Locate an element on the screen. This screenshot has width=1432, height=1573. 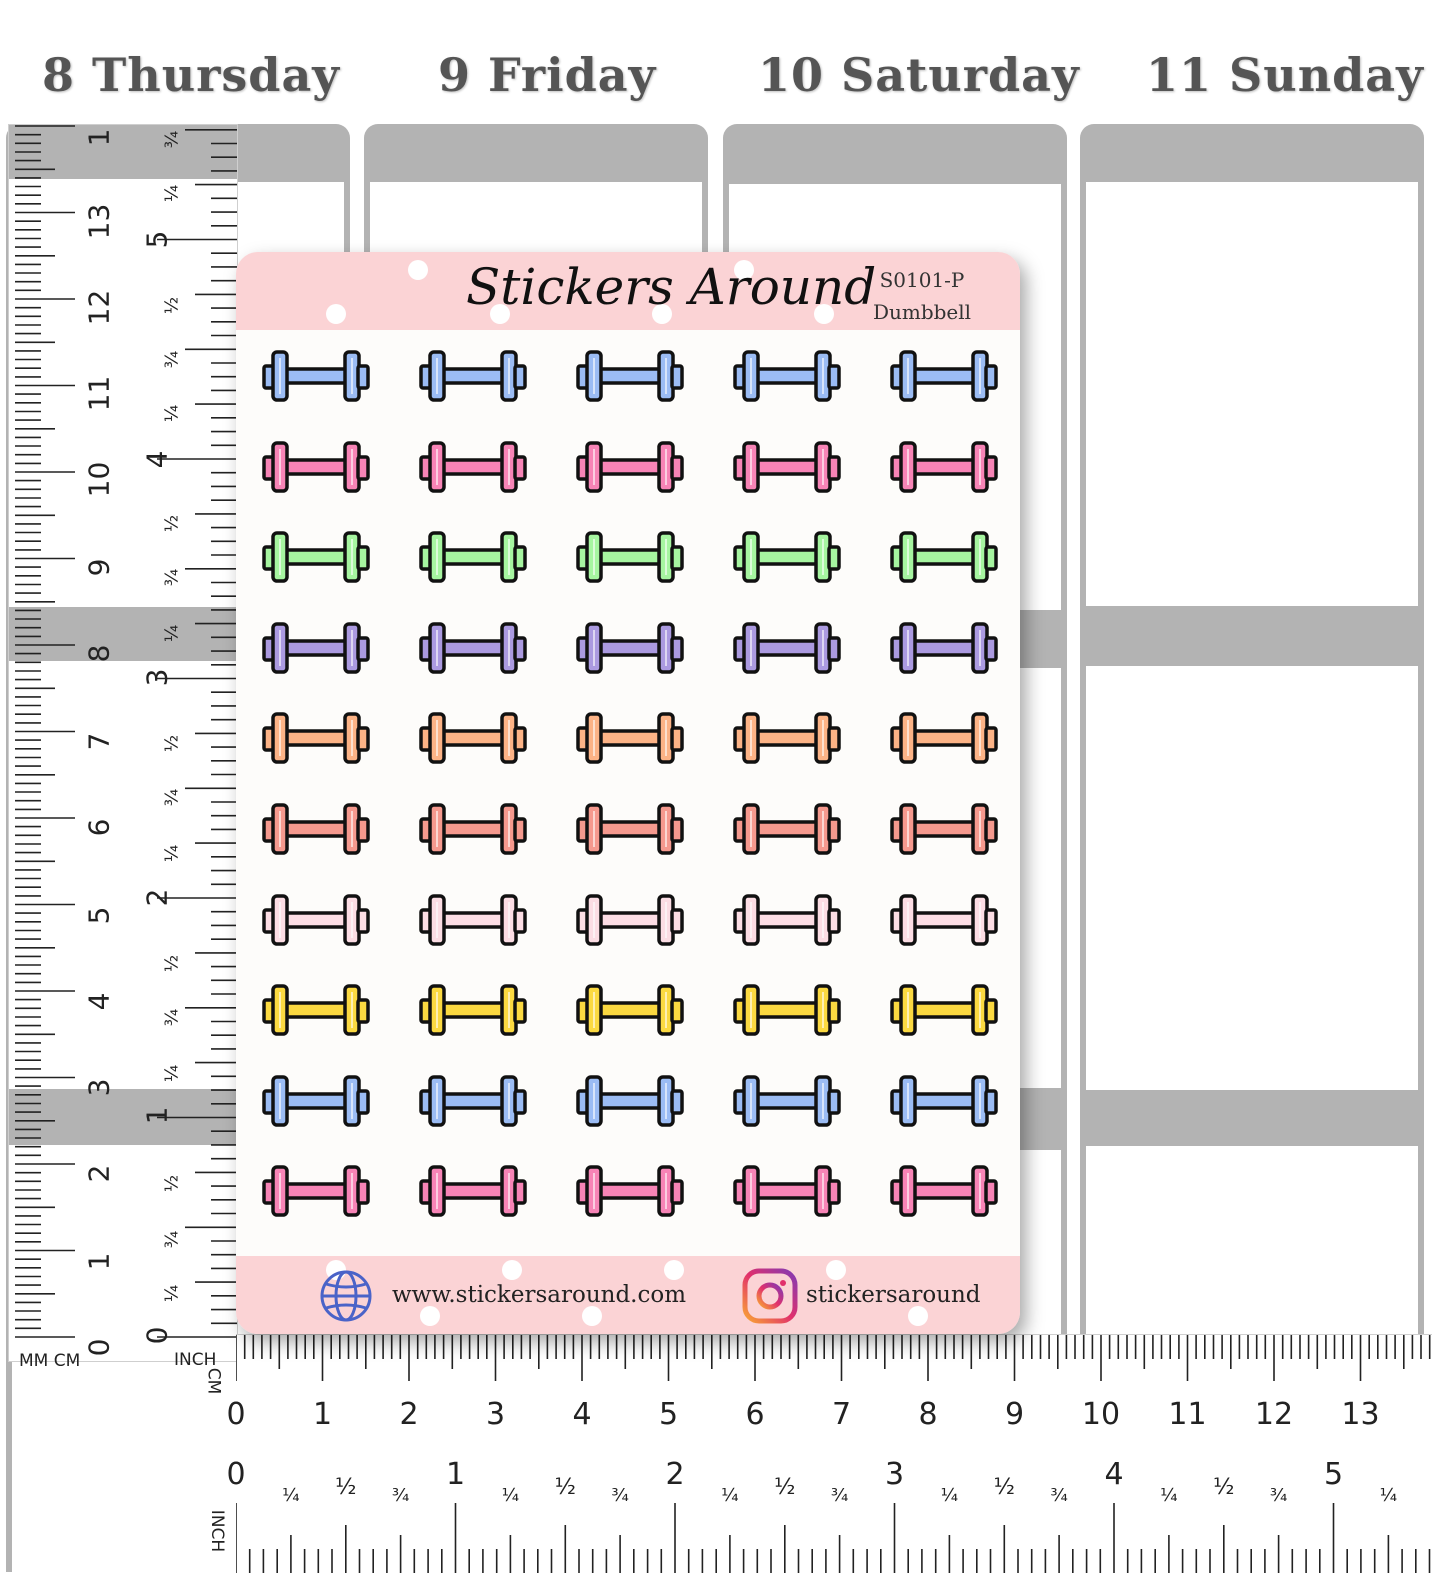
sheet-header: Stickers Around S0101-P Dumbbell is located at coordinates (628, 291).